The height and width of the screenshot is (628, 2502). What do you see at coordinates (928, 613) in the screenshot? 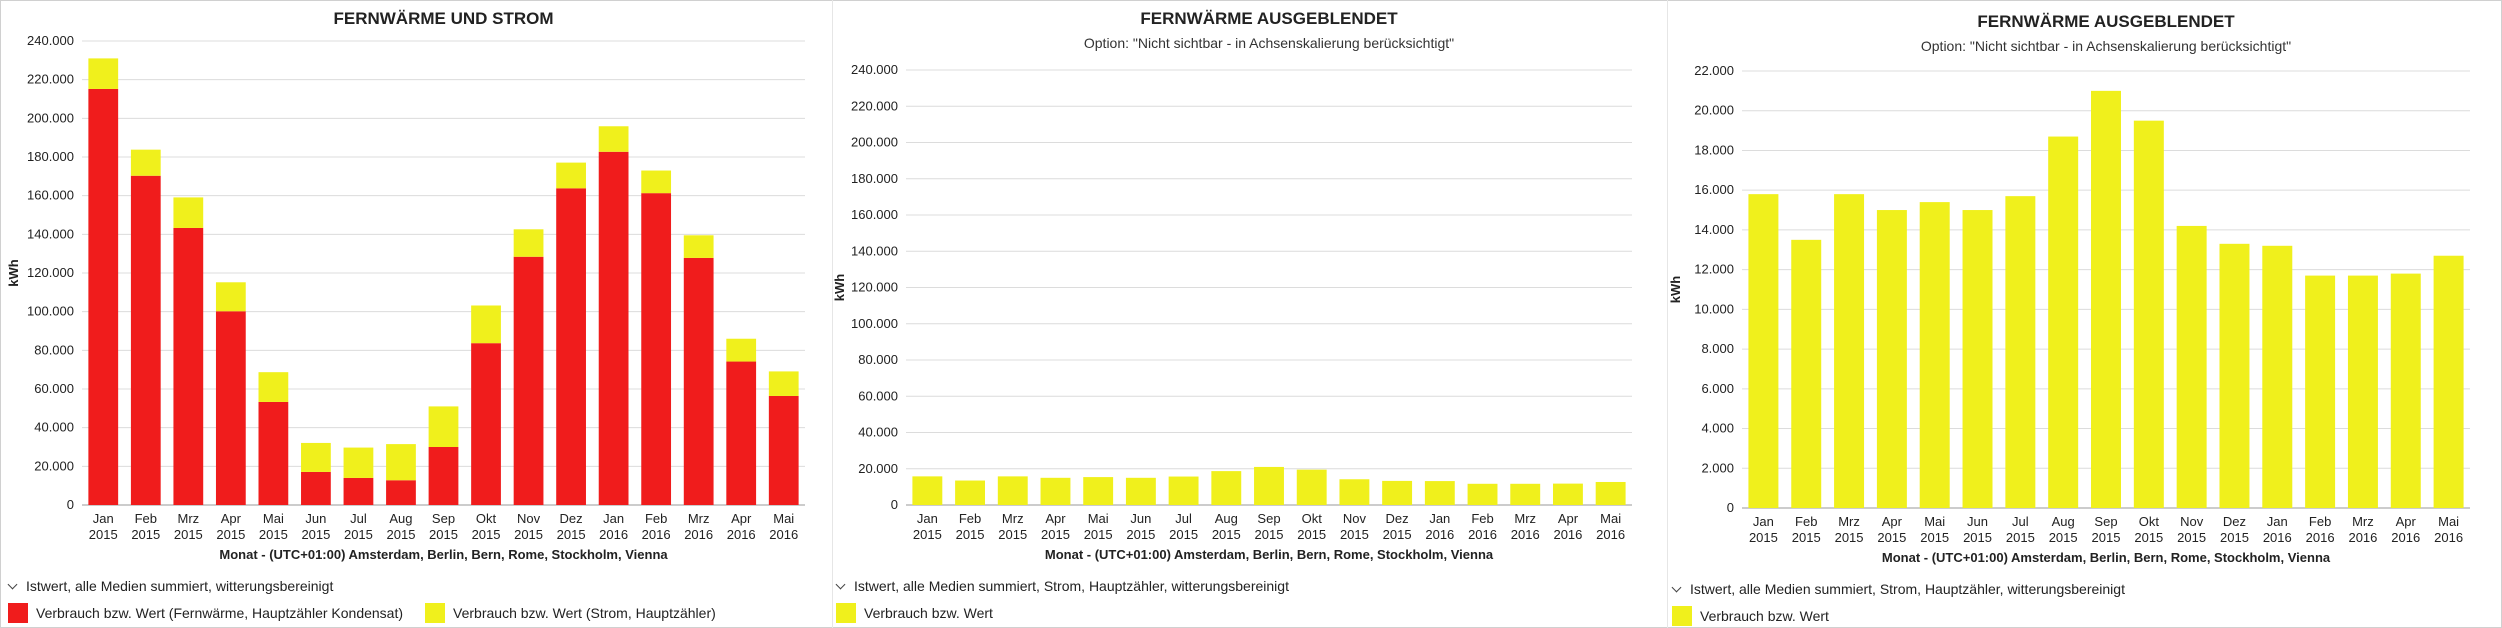
I see `legend-item-label: Verbrauch bzw. Wert` at bounding box center [928, 613].